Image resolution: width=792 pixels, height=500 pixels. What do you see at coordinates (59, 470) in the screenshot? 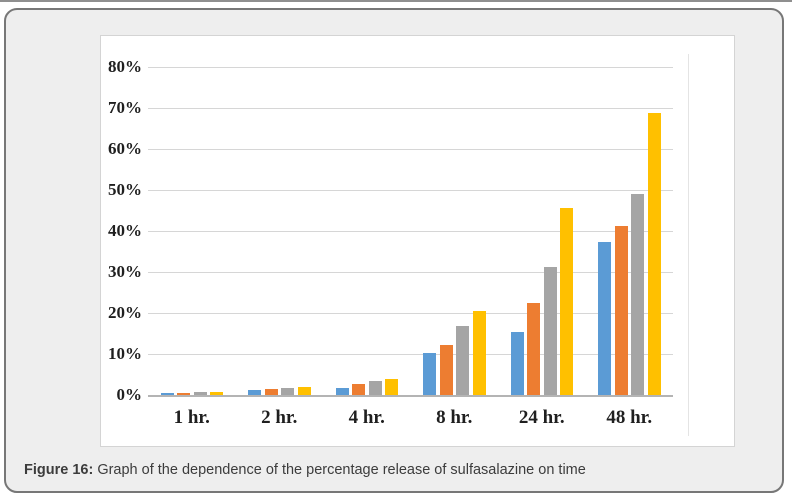
I see `figure-caption-label: Figure 16:` at bounding box center [59, 470].